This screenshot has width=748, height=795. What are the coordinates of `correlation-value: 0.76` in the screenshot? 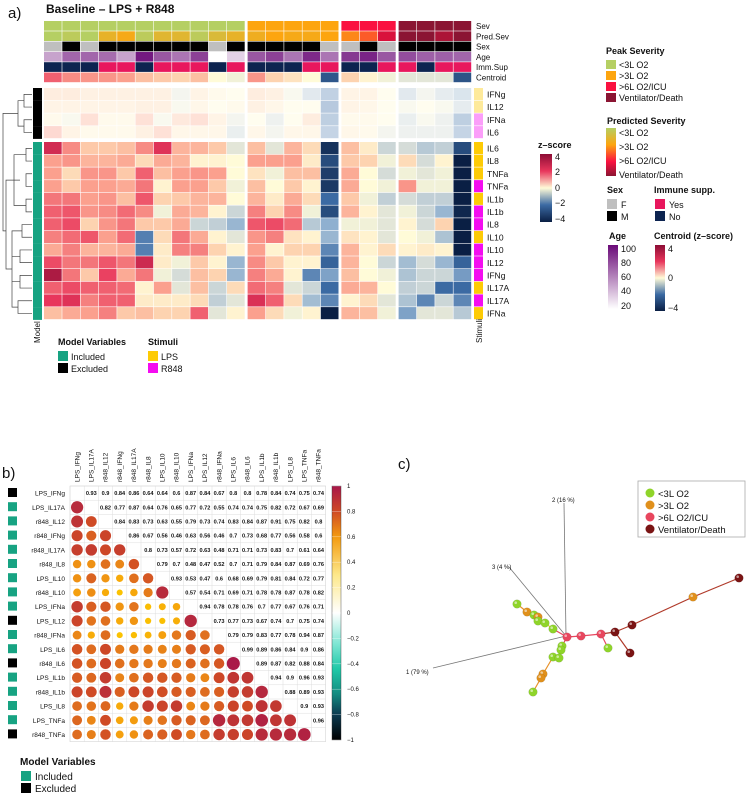 It's located at (247, 608).